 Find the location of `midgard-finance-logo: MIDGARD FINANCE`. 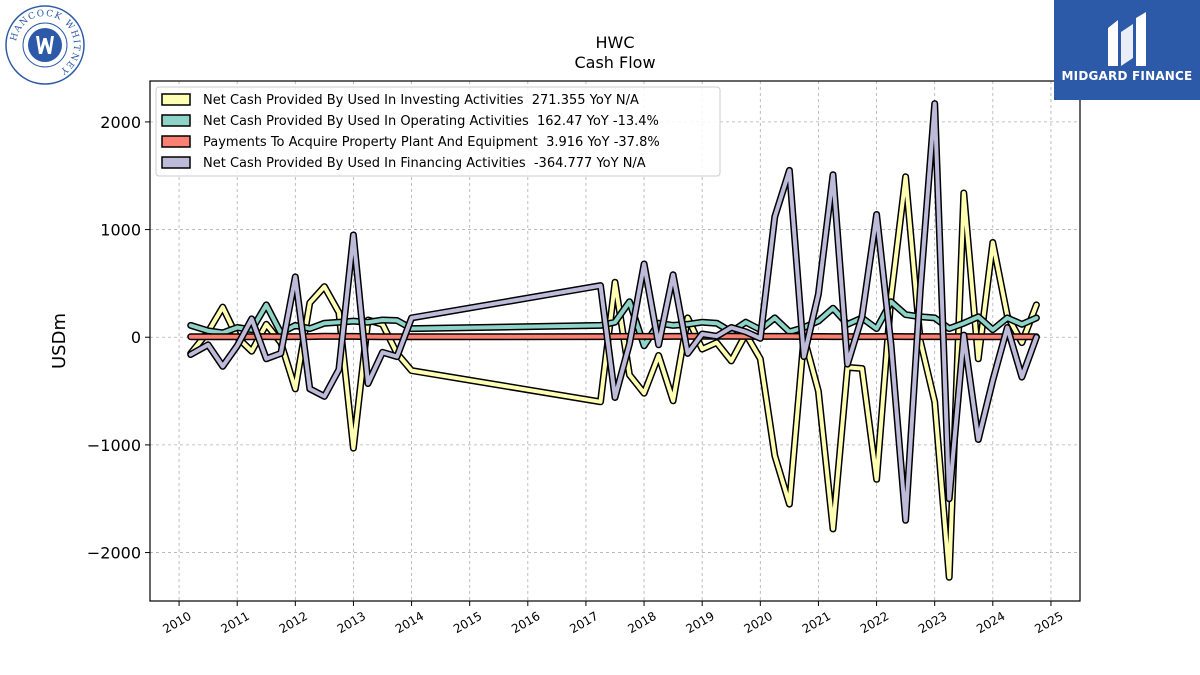

midgard-finance-logo: MIDGARD FINANCE is located at coordinates (1127, 50).